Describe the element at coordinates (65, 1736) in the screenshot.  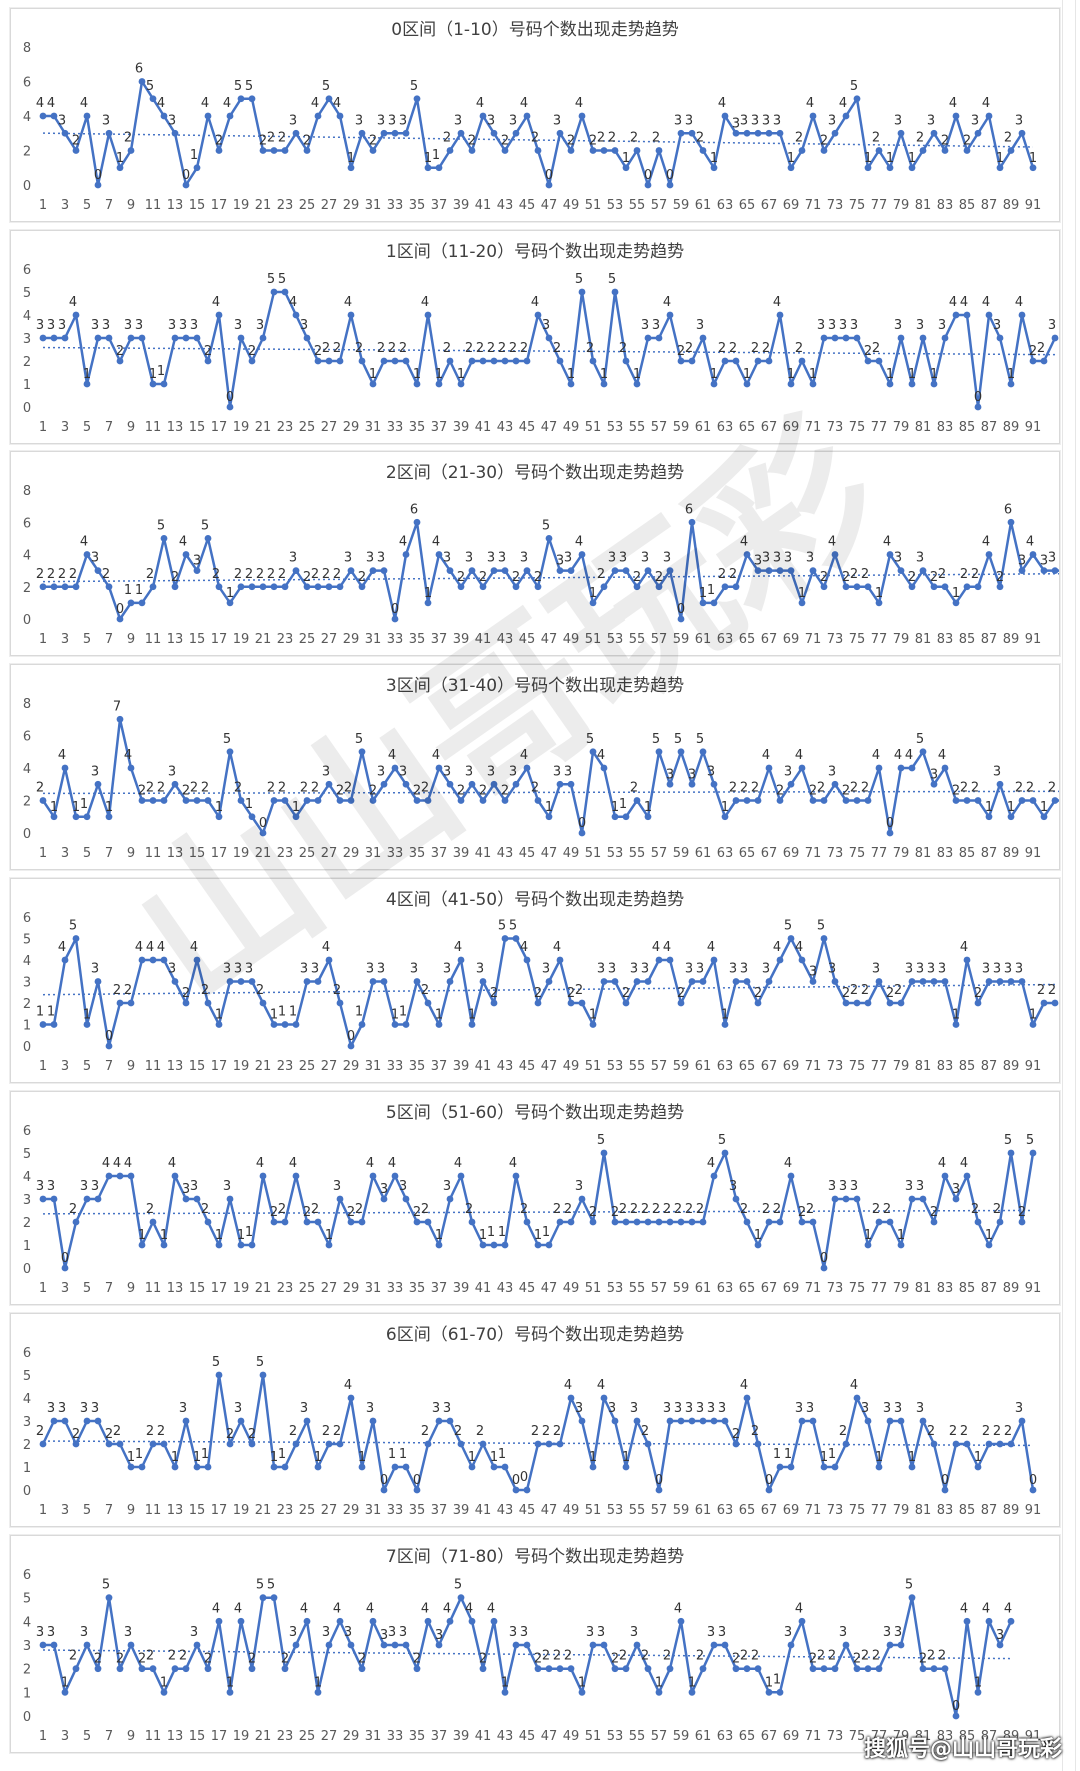
I see `x-tick-label: 3` at that location.